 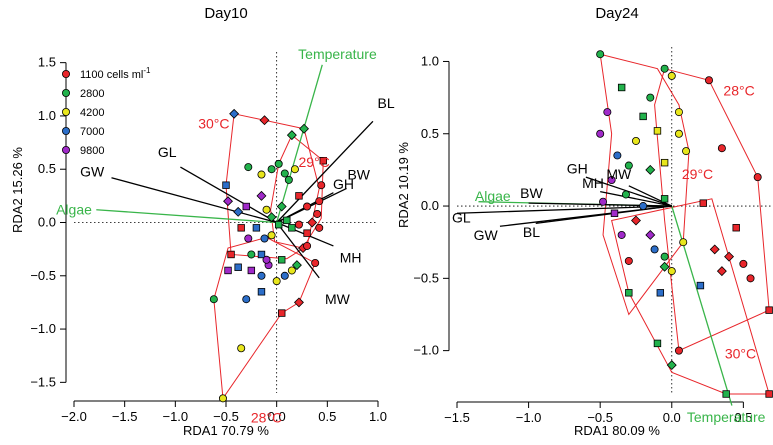 I want to click on x-tick-label: −0.5, so click(x=600, y=417).